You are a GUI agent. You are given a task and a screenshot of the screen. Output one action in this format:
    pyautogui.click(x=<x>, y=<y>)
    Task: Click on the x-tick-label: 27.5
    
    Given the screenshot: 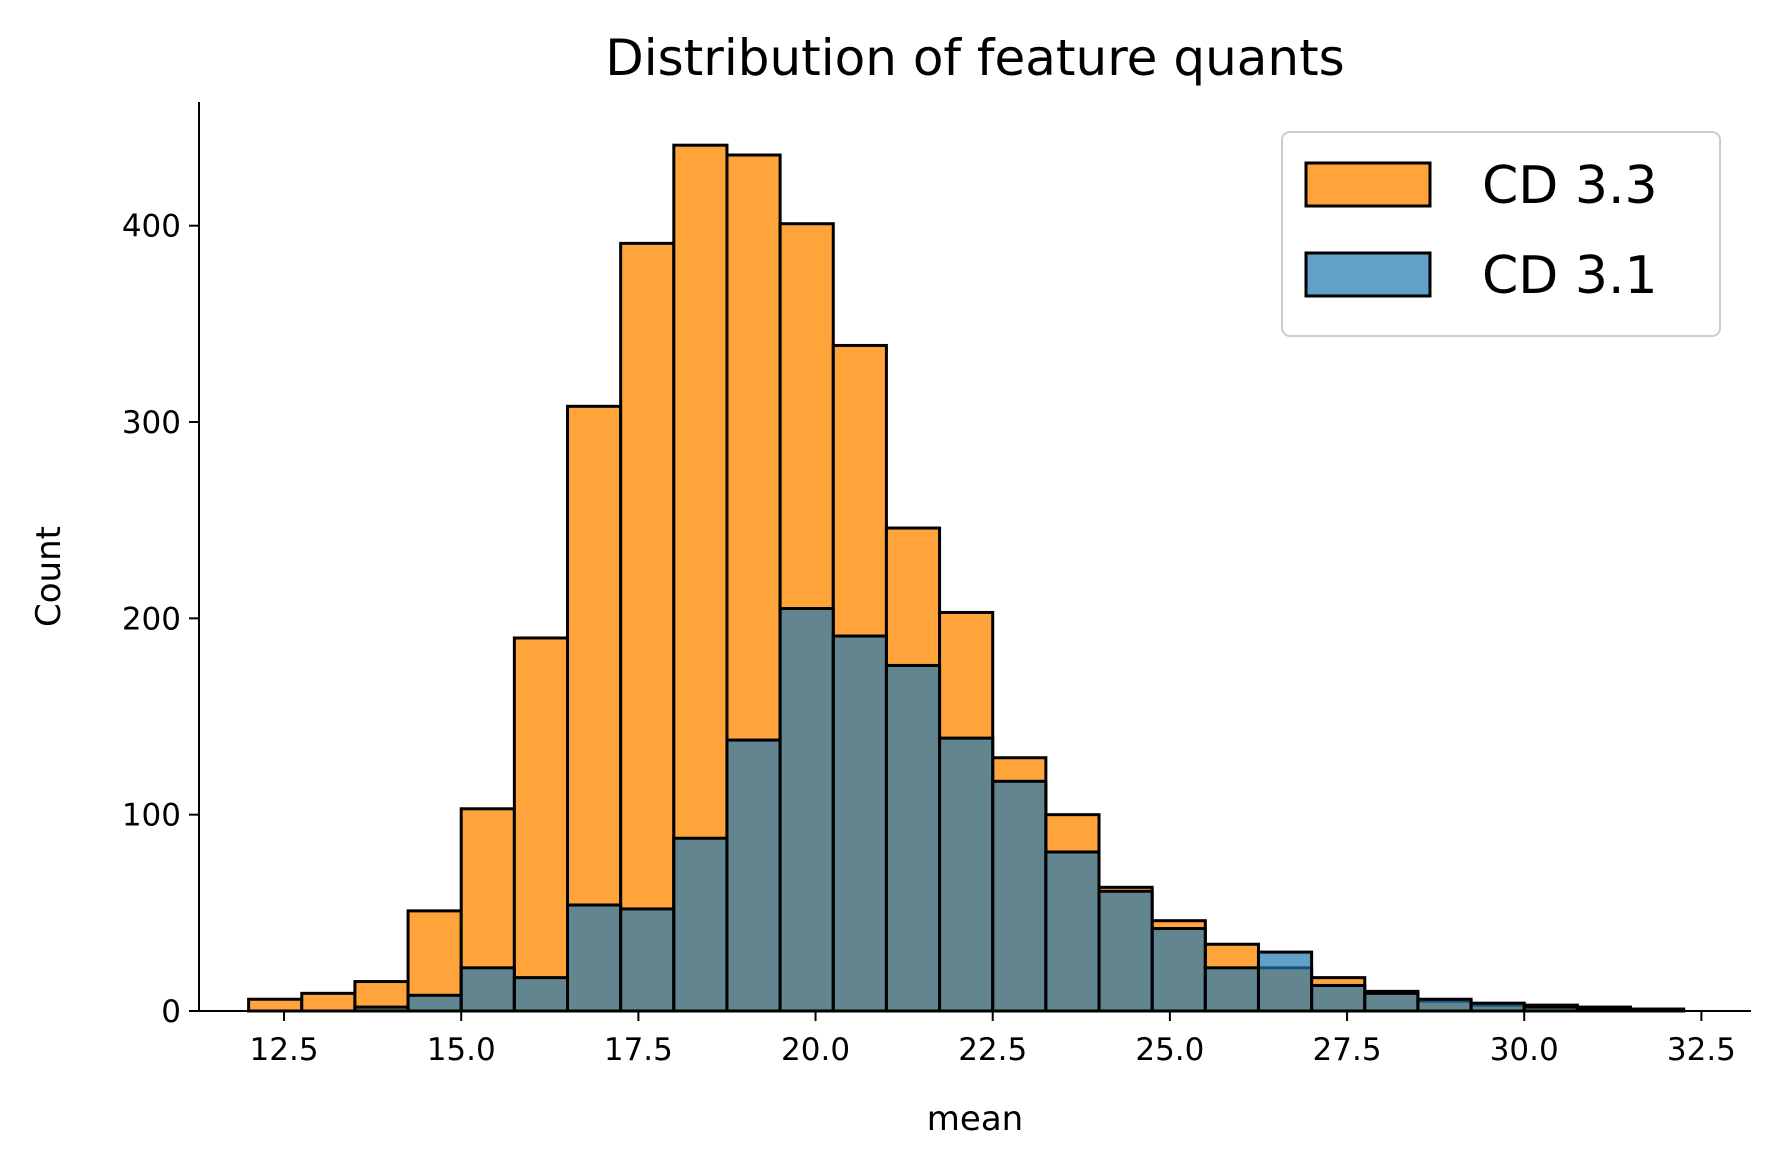 What is the action you would take?
    pyautogui.click(x=1347, y=1050)
    